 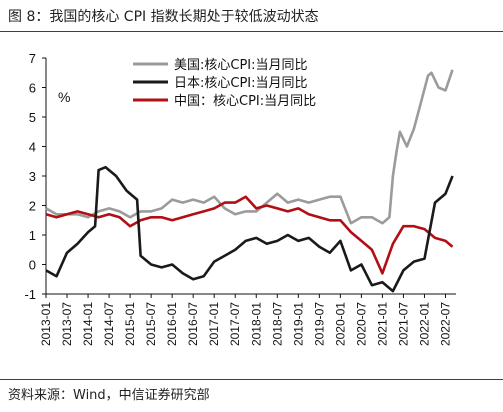 I want to click on y-tick-label: 4, so click(x=32, y=147).